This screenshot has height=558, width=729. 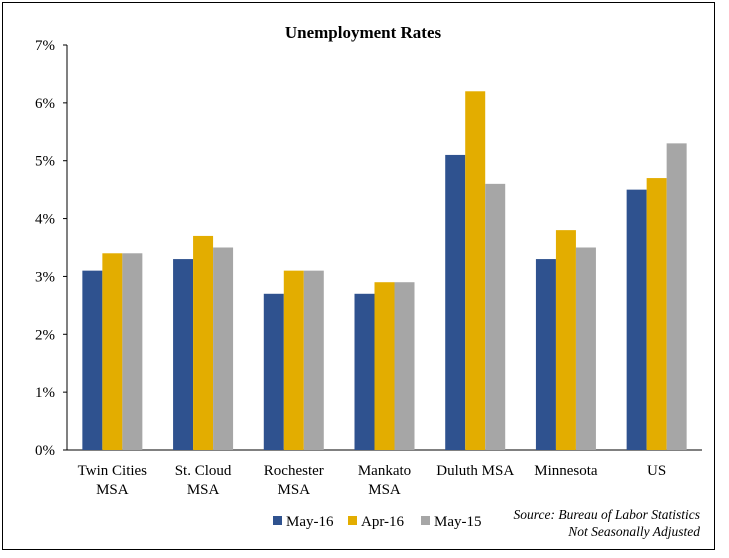 What do you see at coordinates (310, 522) in the screenshot?
I see `legend-label-may-16: May-16` at bounding box center [310, 522].